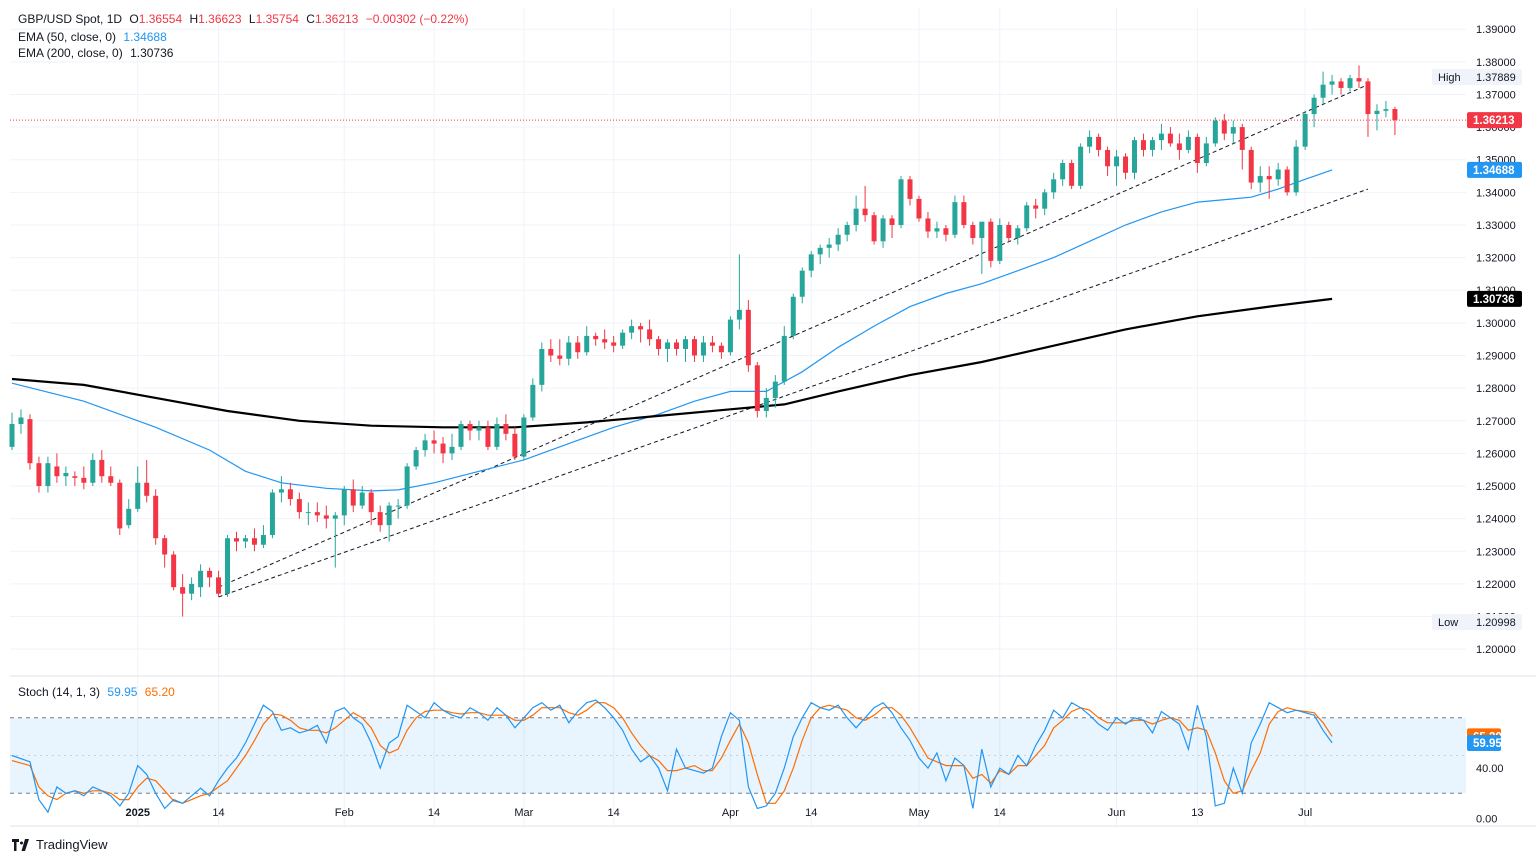 This screenshot has width=1536, height=860. What do you see at coordinates (97, 53) in the screenshot?
I see `ema200-legend: EMA (200, close, 0) 1.30736` at bounding box center [97, 53].